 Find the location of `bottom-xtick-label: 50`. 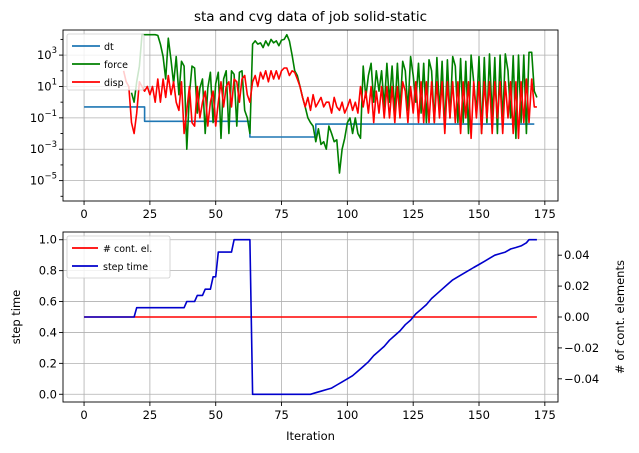

bottom-xtick-label: 50 is located at coordinates (215, 415).